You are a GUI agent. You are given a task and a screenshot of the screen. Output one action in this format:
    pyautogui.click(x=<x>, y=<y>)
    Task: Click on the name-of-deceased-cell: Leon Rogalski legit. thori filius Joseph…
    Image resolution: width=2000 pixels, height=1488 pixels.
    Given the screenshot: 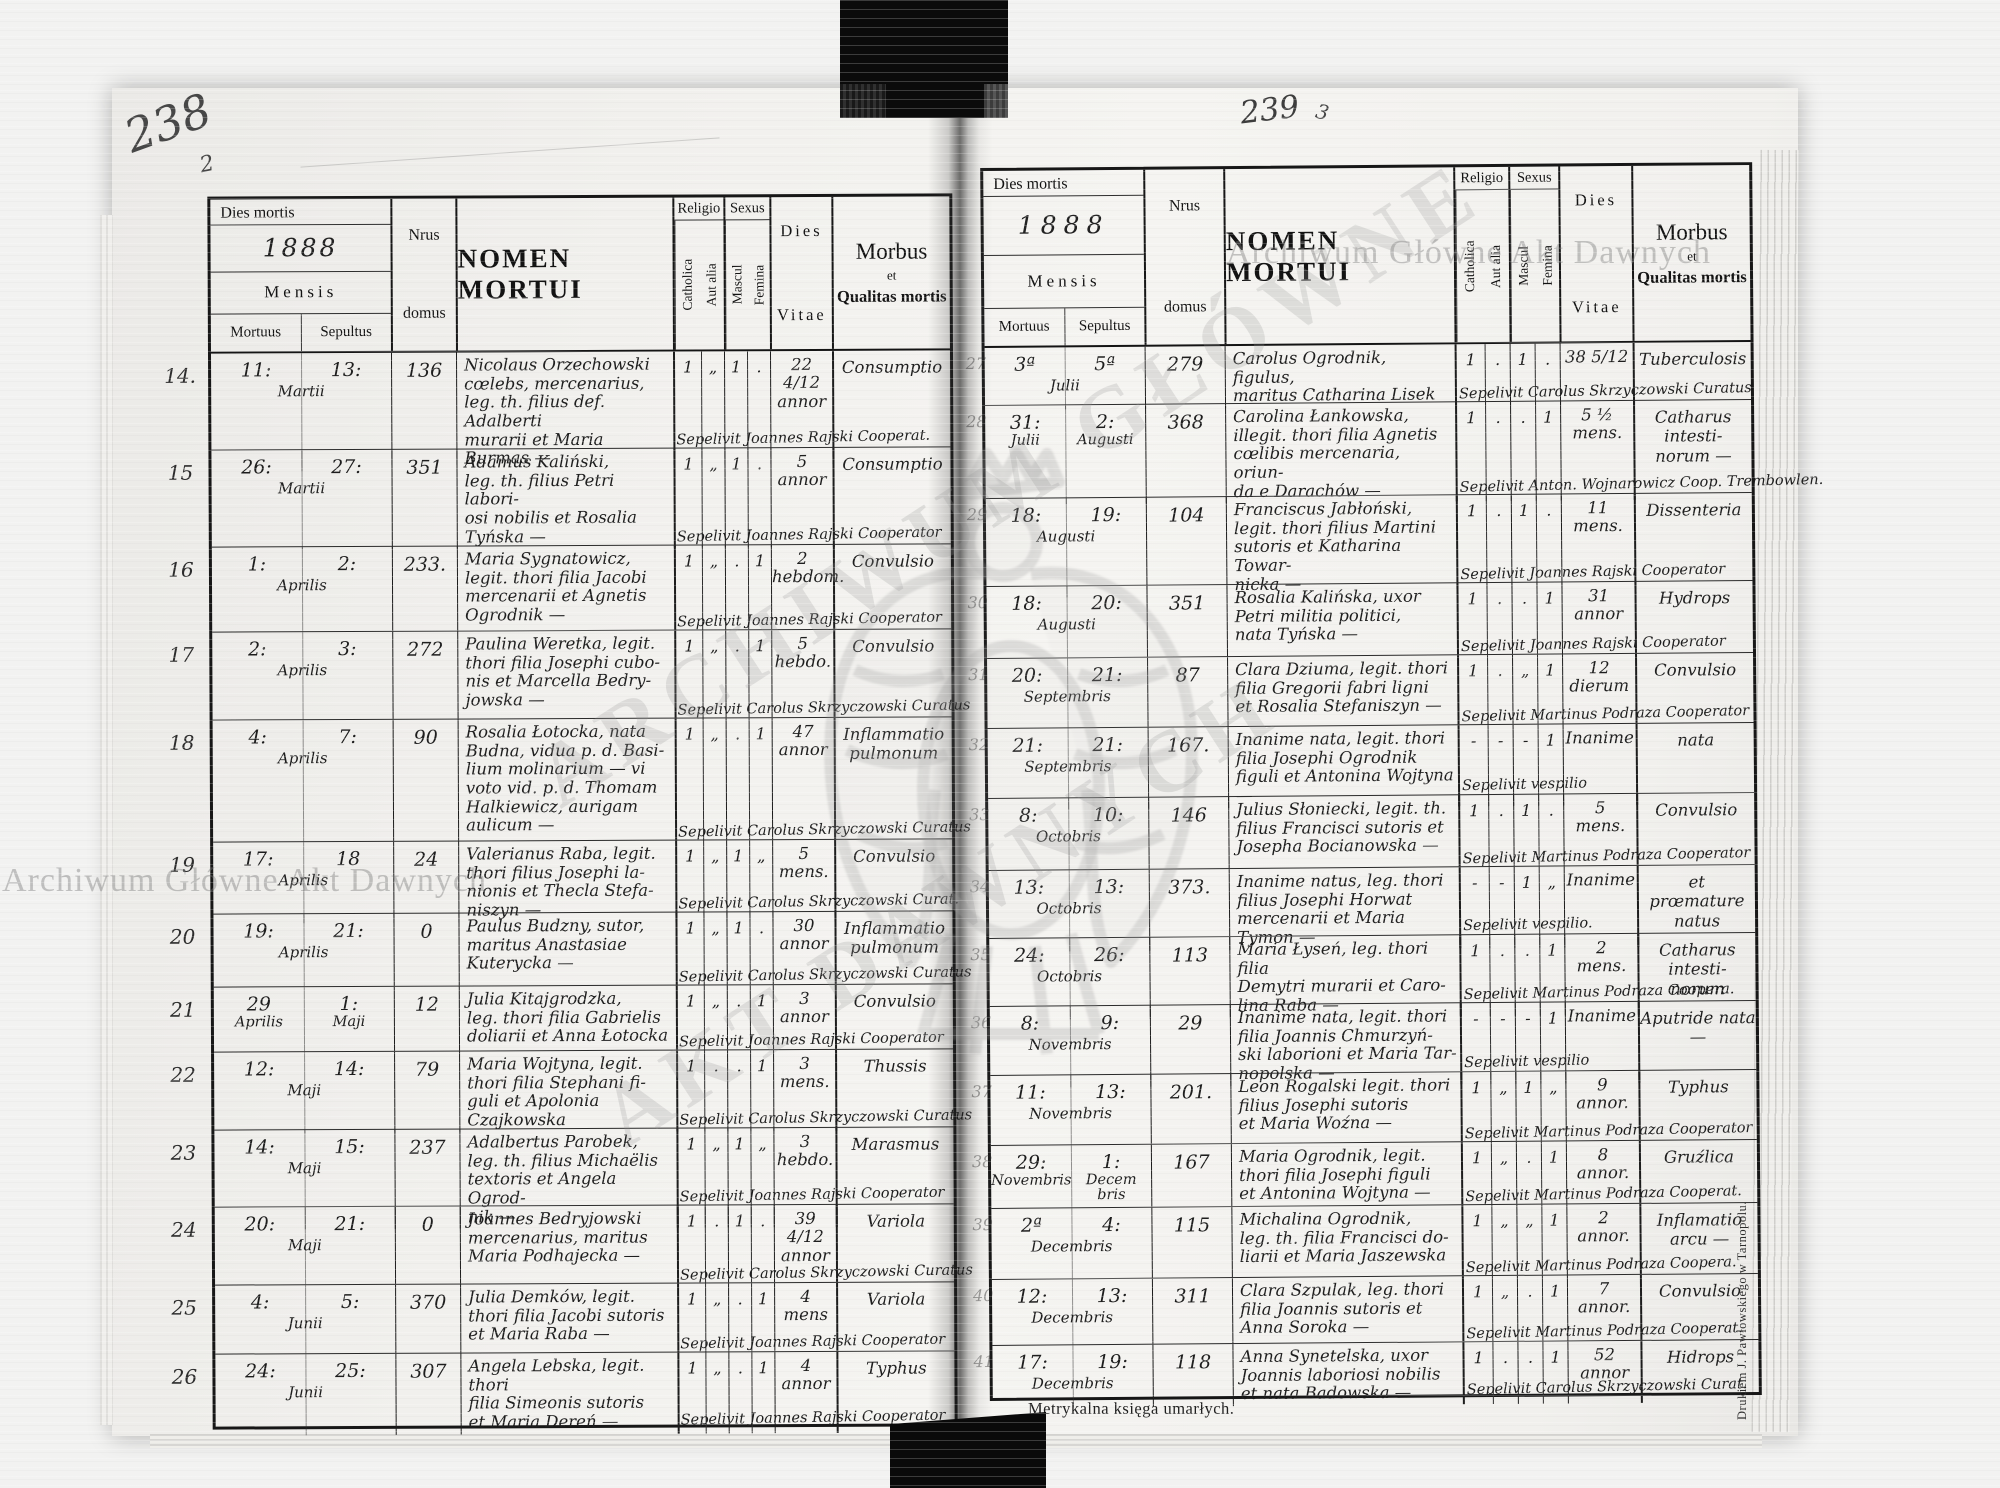 What is the action you would take?
    pyautogui.click(x=1345, y=1108)
    